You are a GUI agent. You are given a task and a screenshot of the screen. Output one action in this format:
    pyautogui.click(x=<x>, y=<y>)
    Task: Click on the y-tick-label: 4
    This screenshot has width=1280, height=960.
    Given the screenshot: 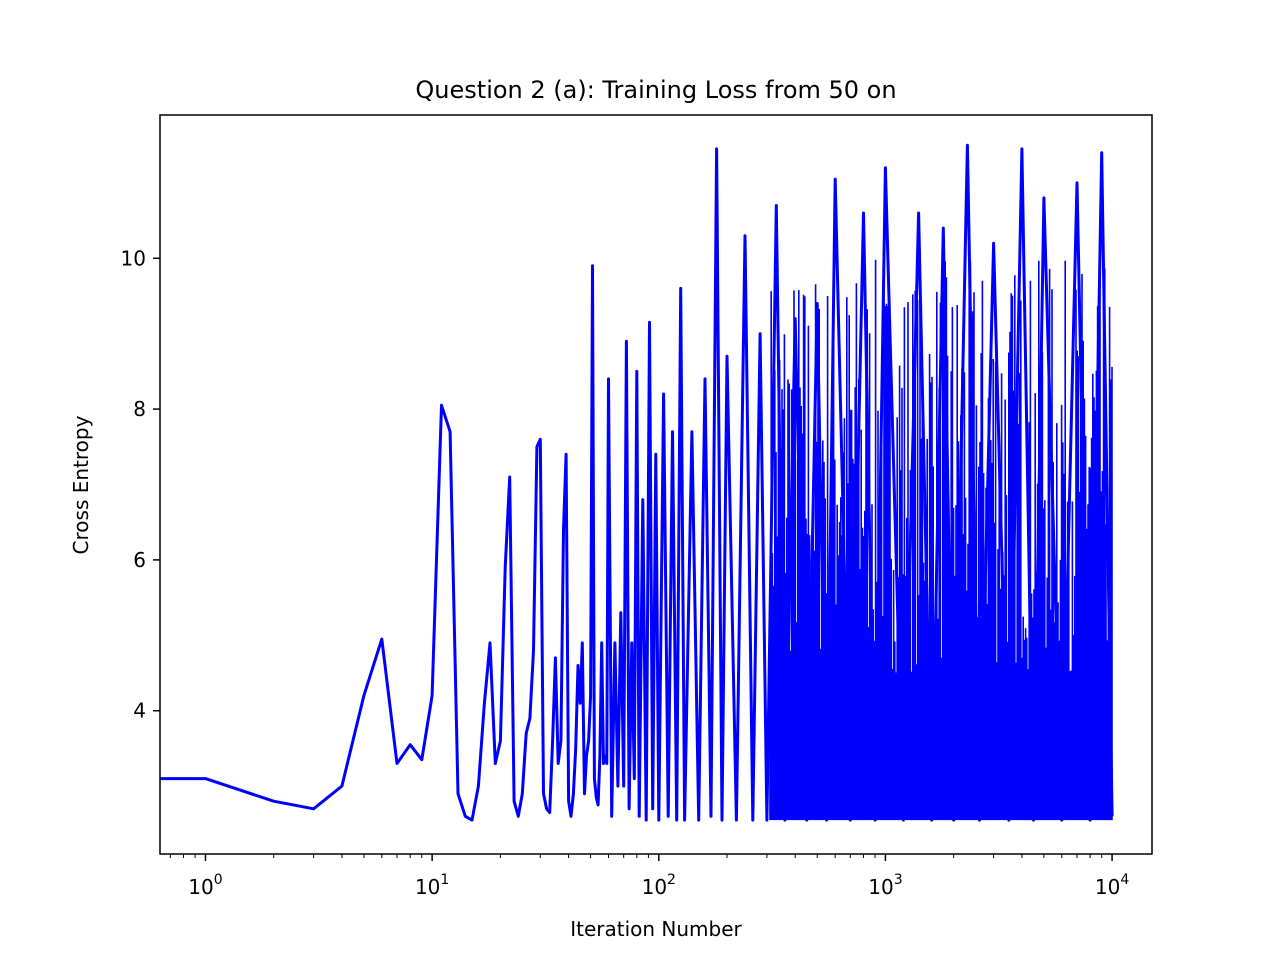 What is the action you would take?
    pyautogui.click(x=139, y=711)
    